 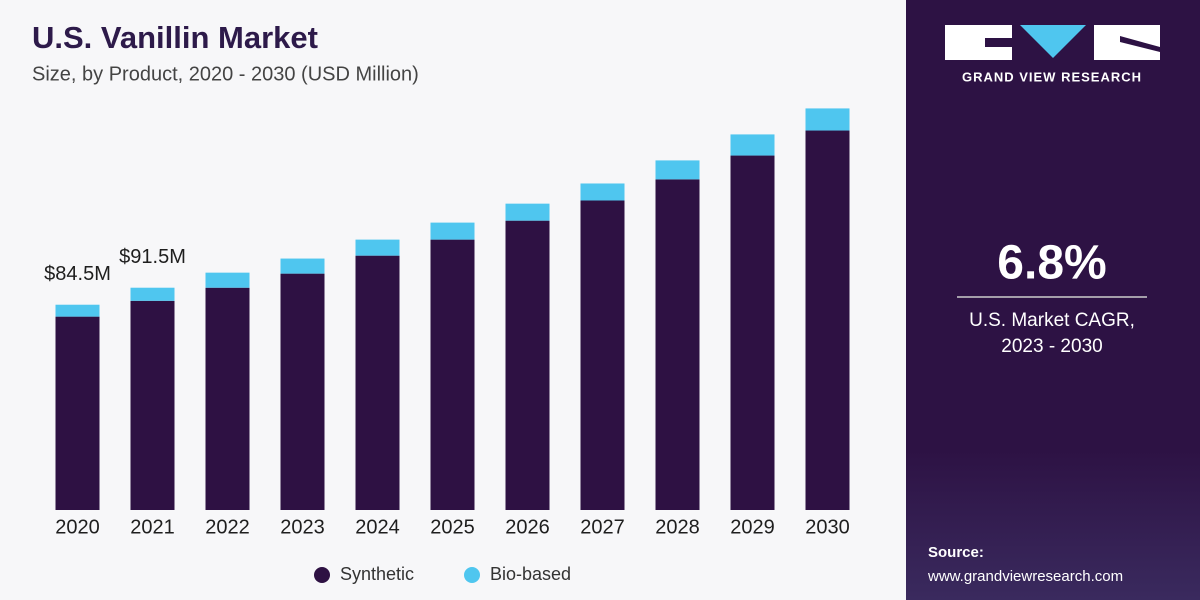 I want to click on x-tick-label: 2030, so click(x=827, y=527).